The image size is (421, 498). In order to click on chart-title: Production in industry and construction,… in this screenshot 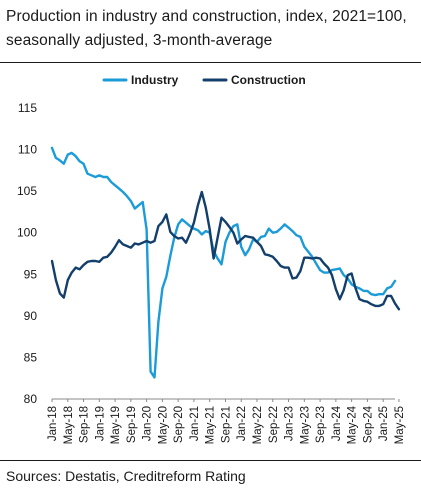, I will do `click(206, 28)`.